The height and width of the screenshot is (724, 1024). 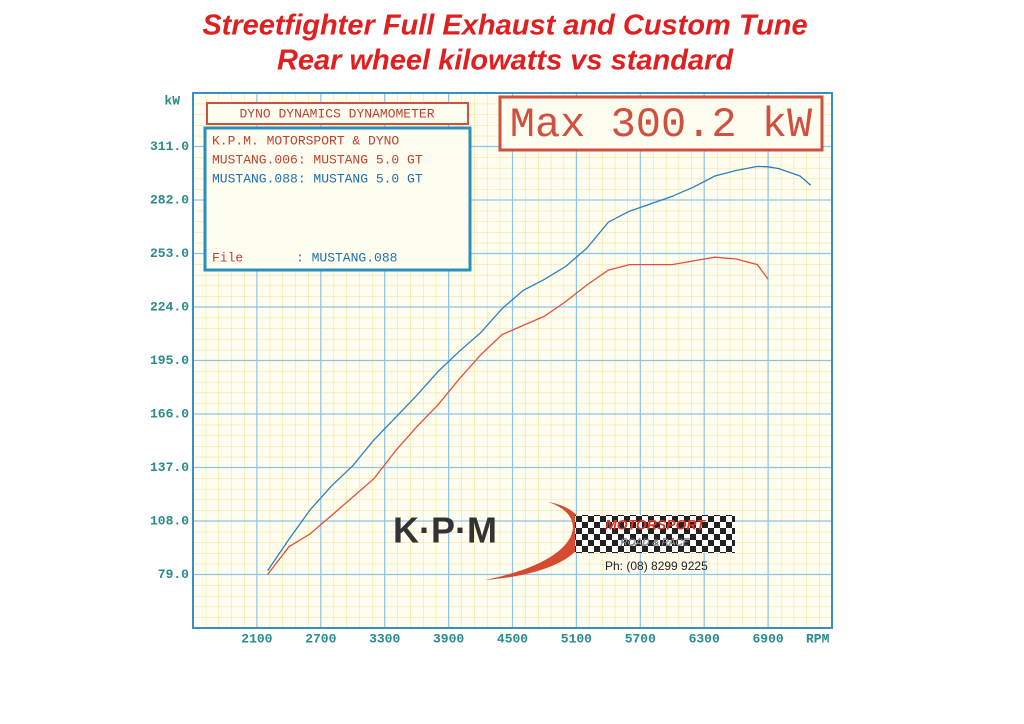 What do you see at coordinates (337, 199) in the screenshot?
I see `info-box` at bounding box center [337, 199].